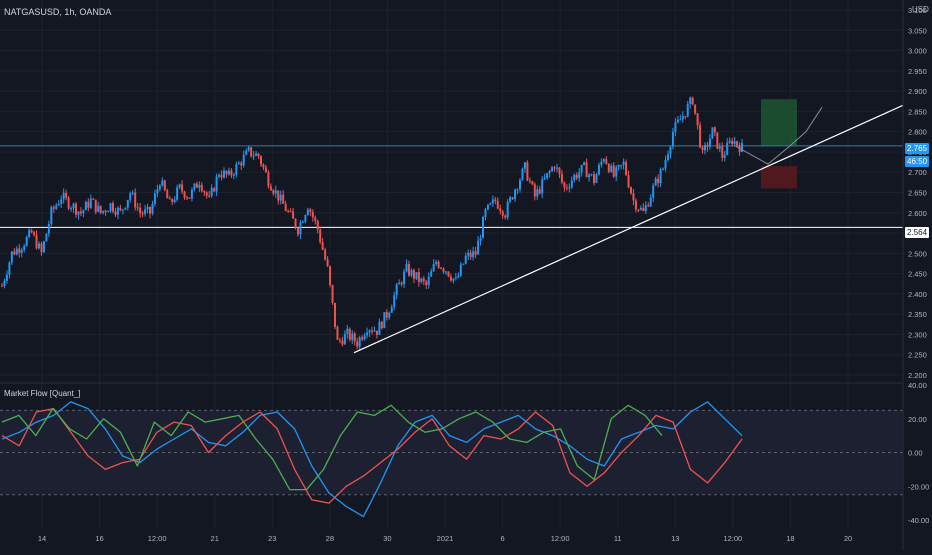 The height and width of the screenshot is (555, 932). What do you see at coordinates (215, 538) in the screenshot?
I see `time-tick-label: 21` at bounding box center [215, 538].